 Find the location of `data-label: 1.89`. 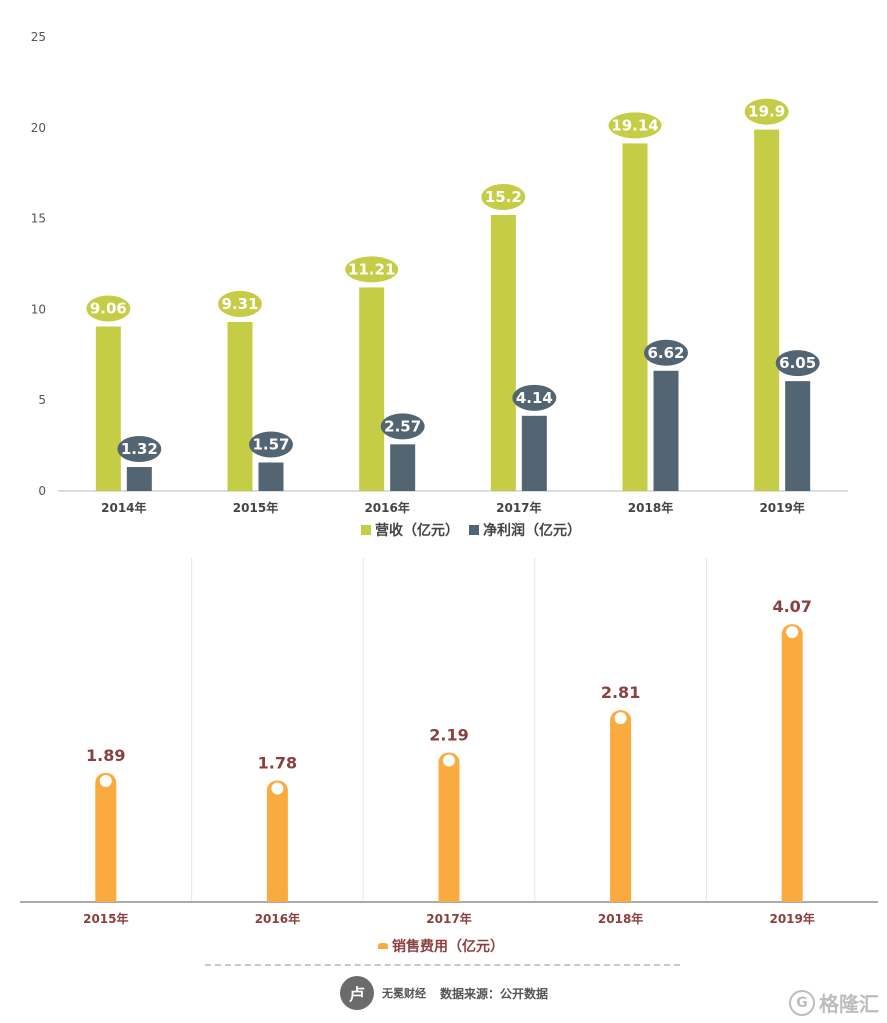

data-label: 1.89 is located at coordinates (105, 755).